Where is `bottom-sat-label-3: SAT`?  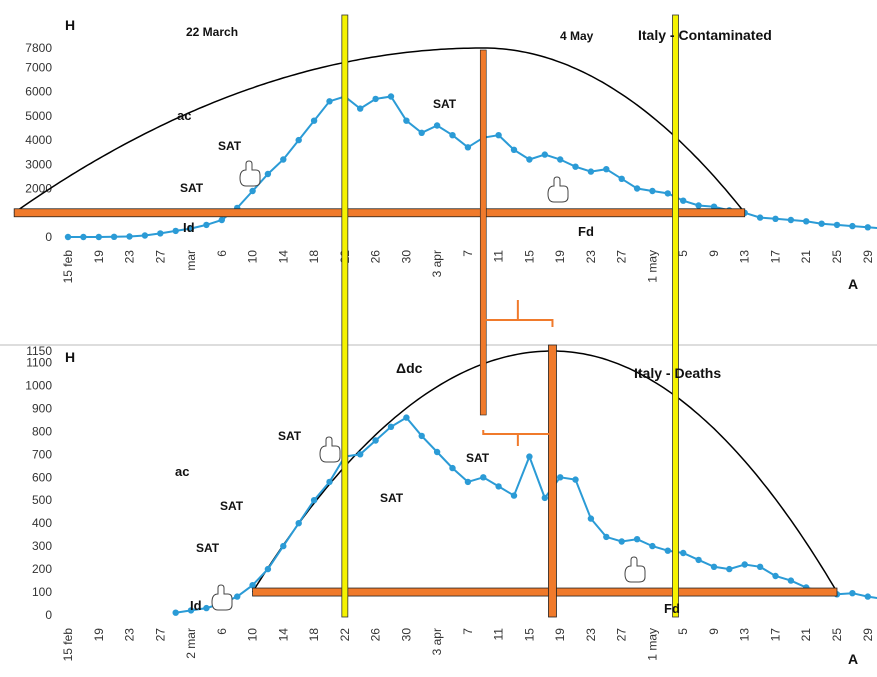
bottom-sat-label-3: SAT is located at coordinates (208, 548).